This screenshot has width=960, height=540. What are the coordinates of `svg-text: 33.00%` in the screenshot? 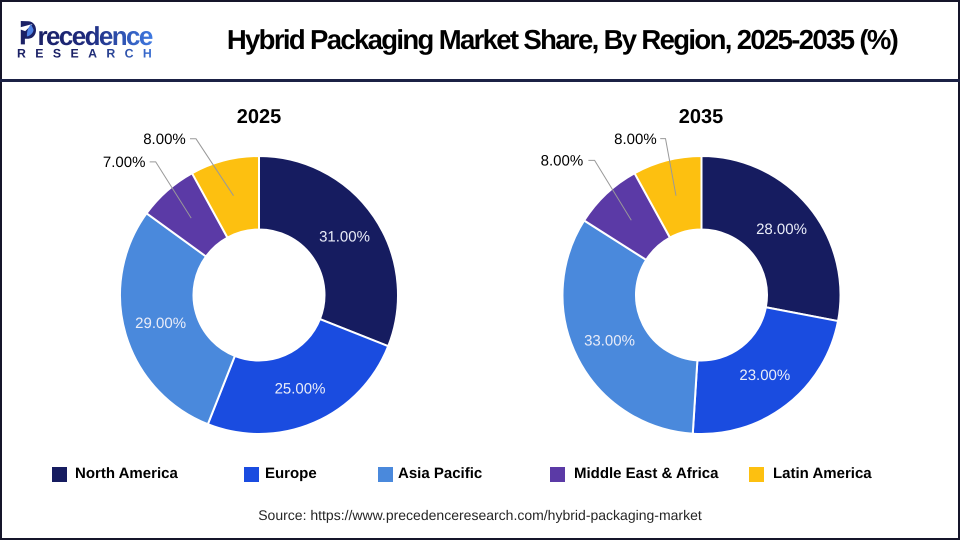 It's located at (609, 341).